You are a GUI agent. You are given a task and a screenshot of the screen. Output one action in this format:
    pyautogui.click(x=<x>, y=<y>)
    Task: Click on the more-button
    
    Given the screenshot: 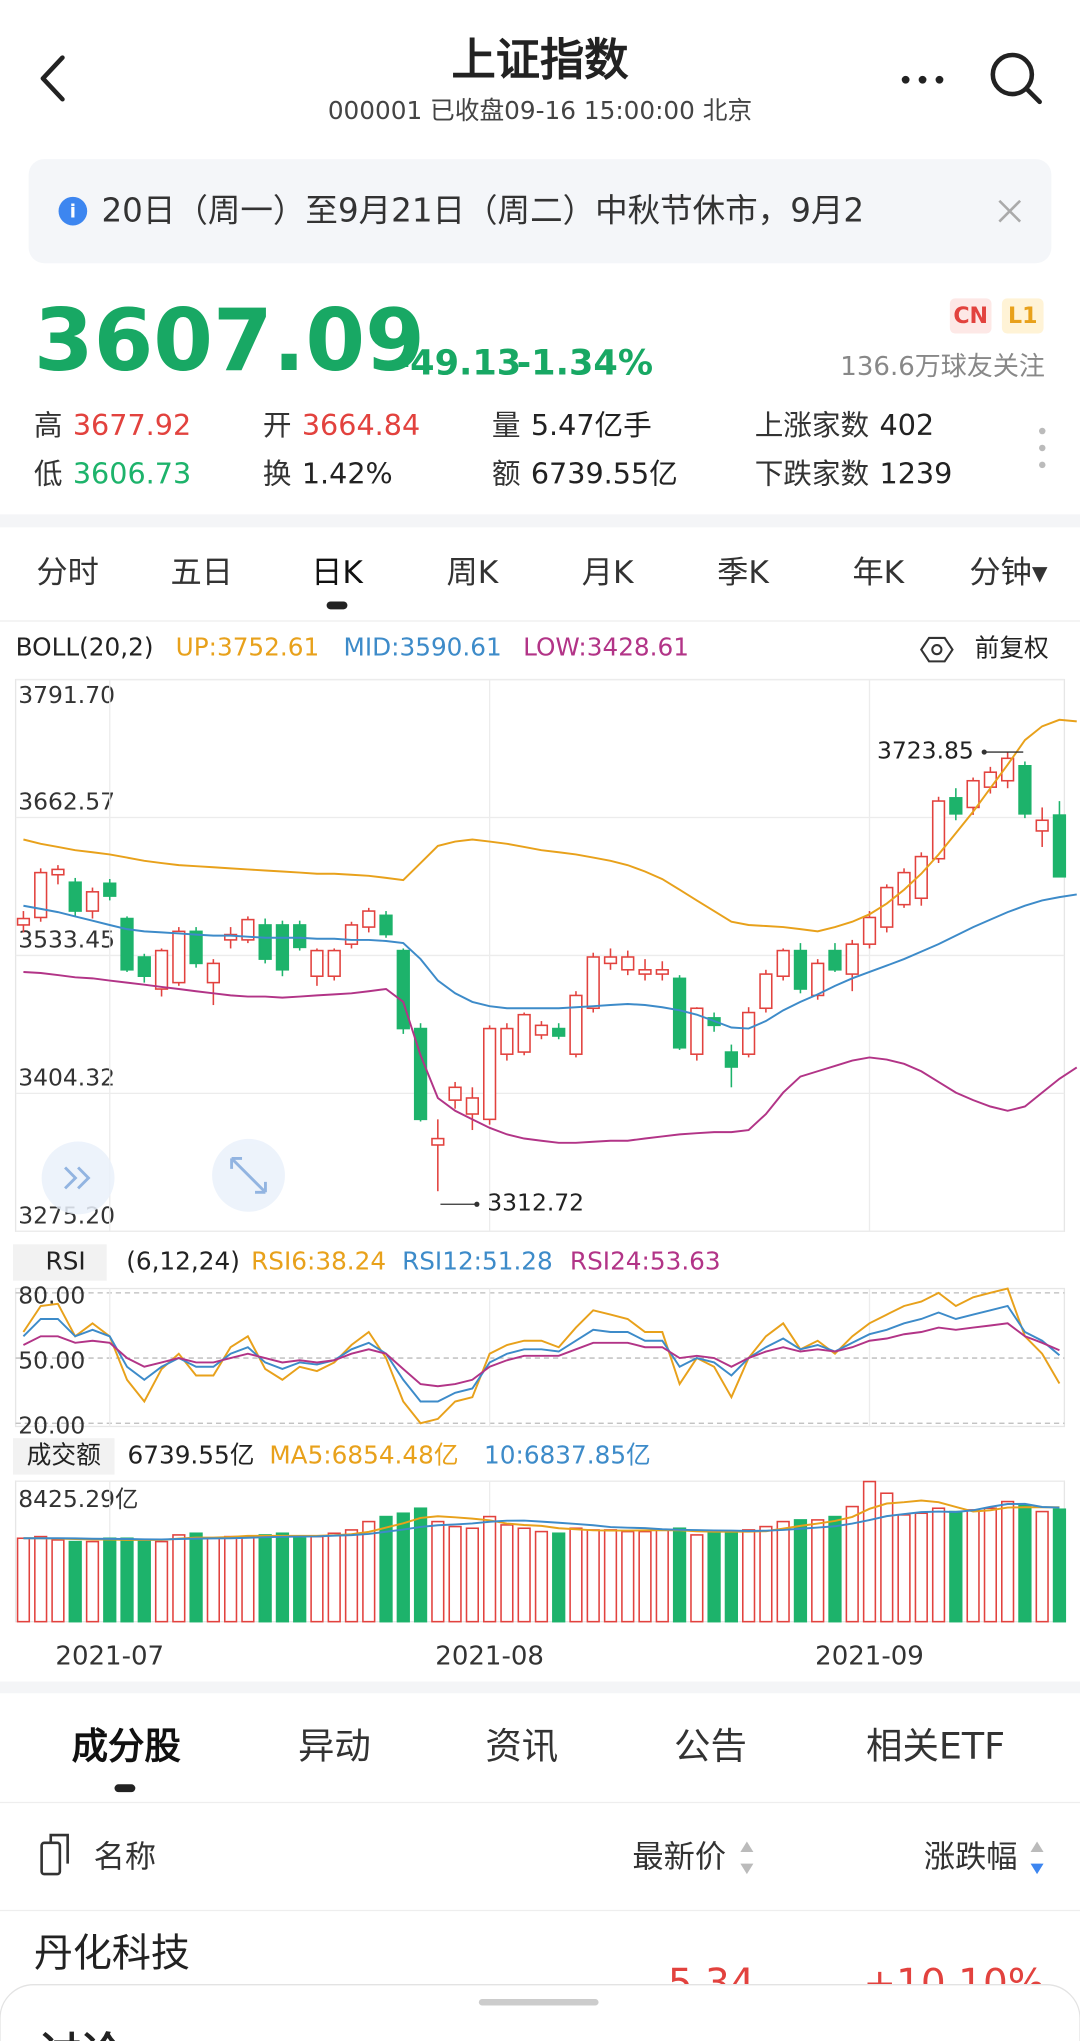 What is the action you would take?
    pyautogui.click(x=922, y=79)
    